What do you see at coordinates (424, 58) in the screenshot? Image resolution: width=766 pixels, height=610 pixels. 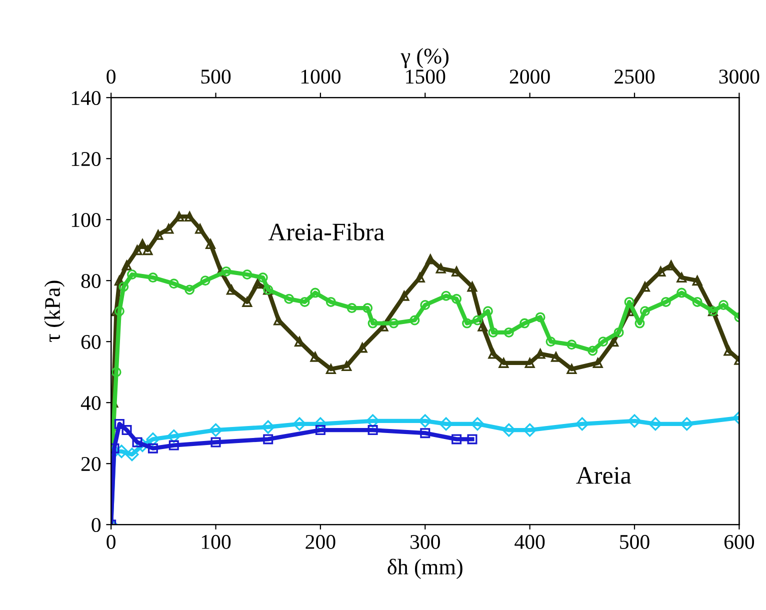 I see `x2-axis-title: γ (%)` at bounding box center [424, 58].